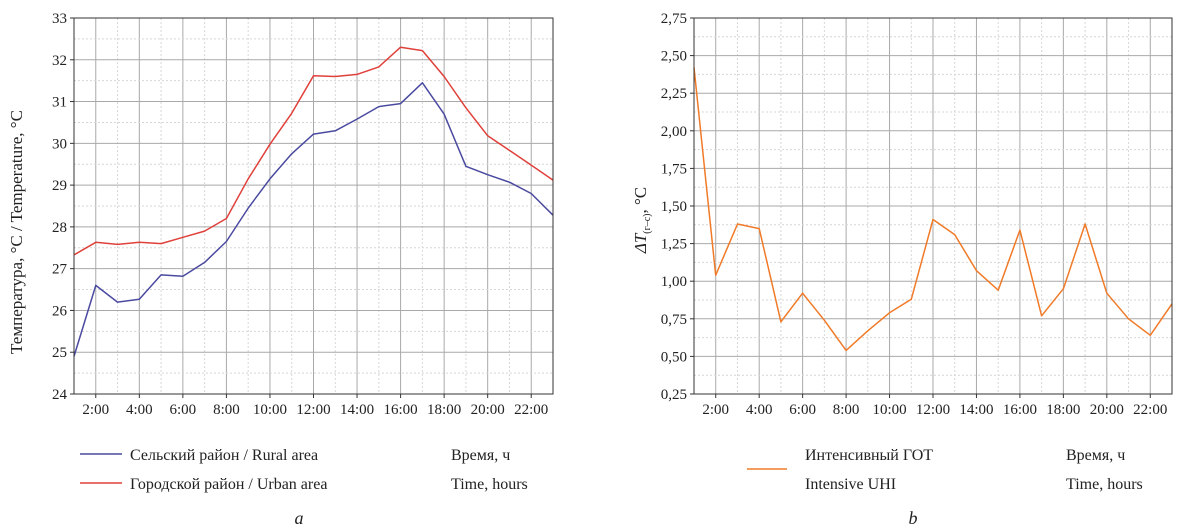 The image size is (1181, 531). Describe the element at coordinates (869, 455) in the screenshot. I see `legend-label-uhi-ru: Интенсивный ГОТ` at that location.